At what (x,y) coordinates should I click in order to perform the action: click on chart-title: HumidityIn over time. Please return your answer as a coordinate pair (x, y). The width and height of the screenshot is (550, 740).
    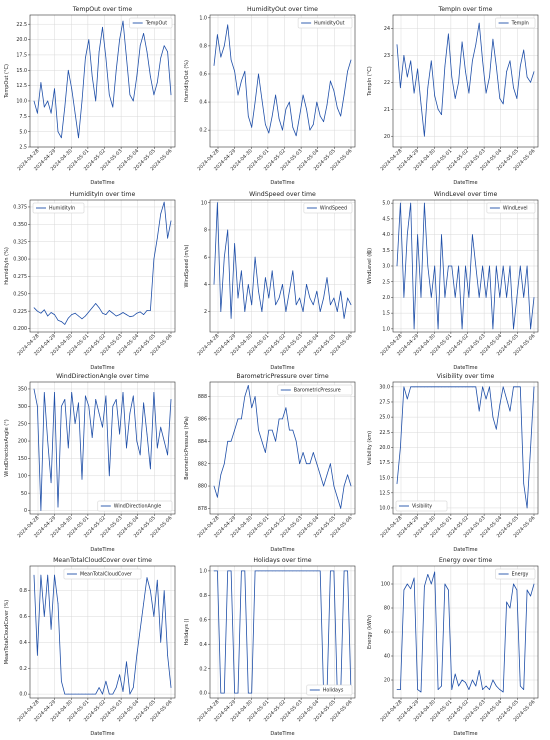
    Looking at the image, I should click on (103, 194).